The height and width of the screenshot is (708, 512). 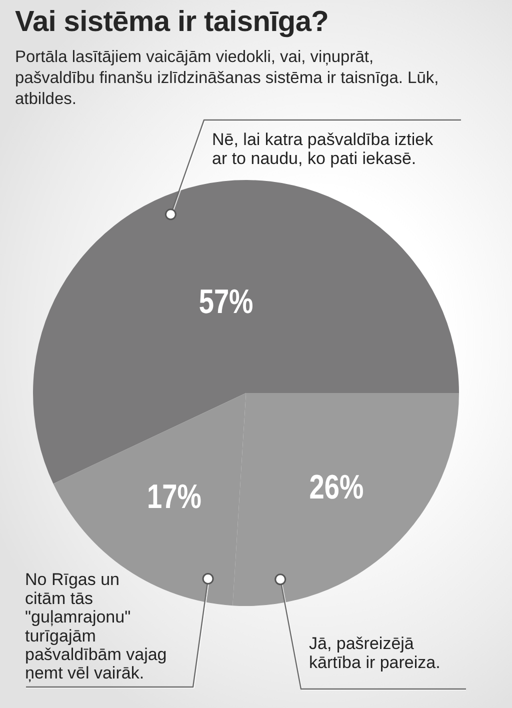 I want to click on data-label: 26%, so click(x=336, y=487).